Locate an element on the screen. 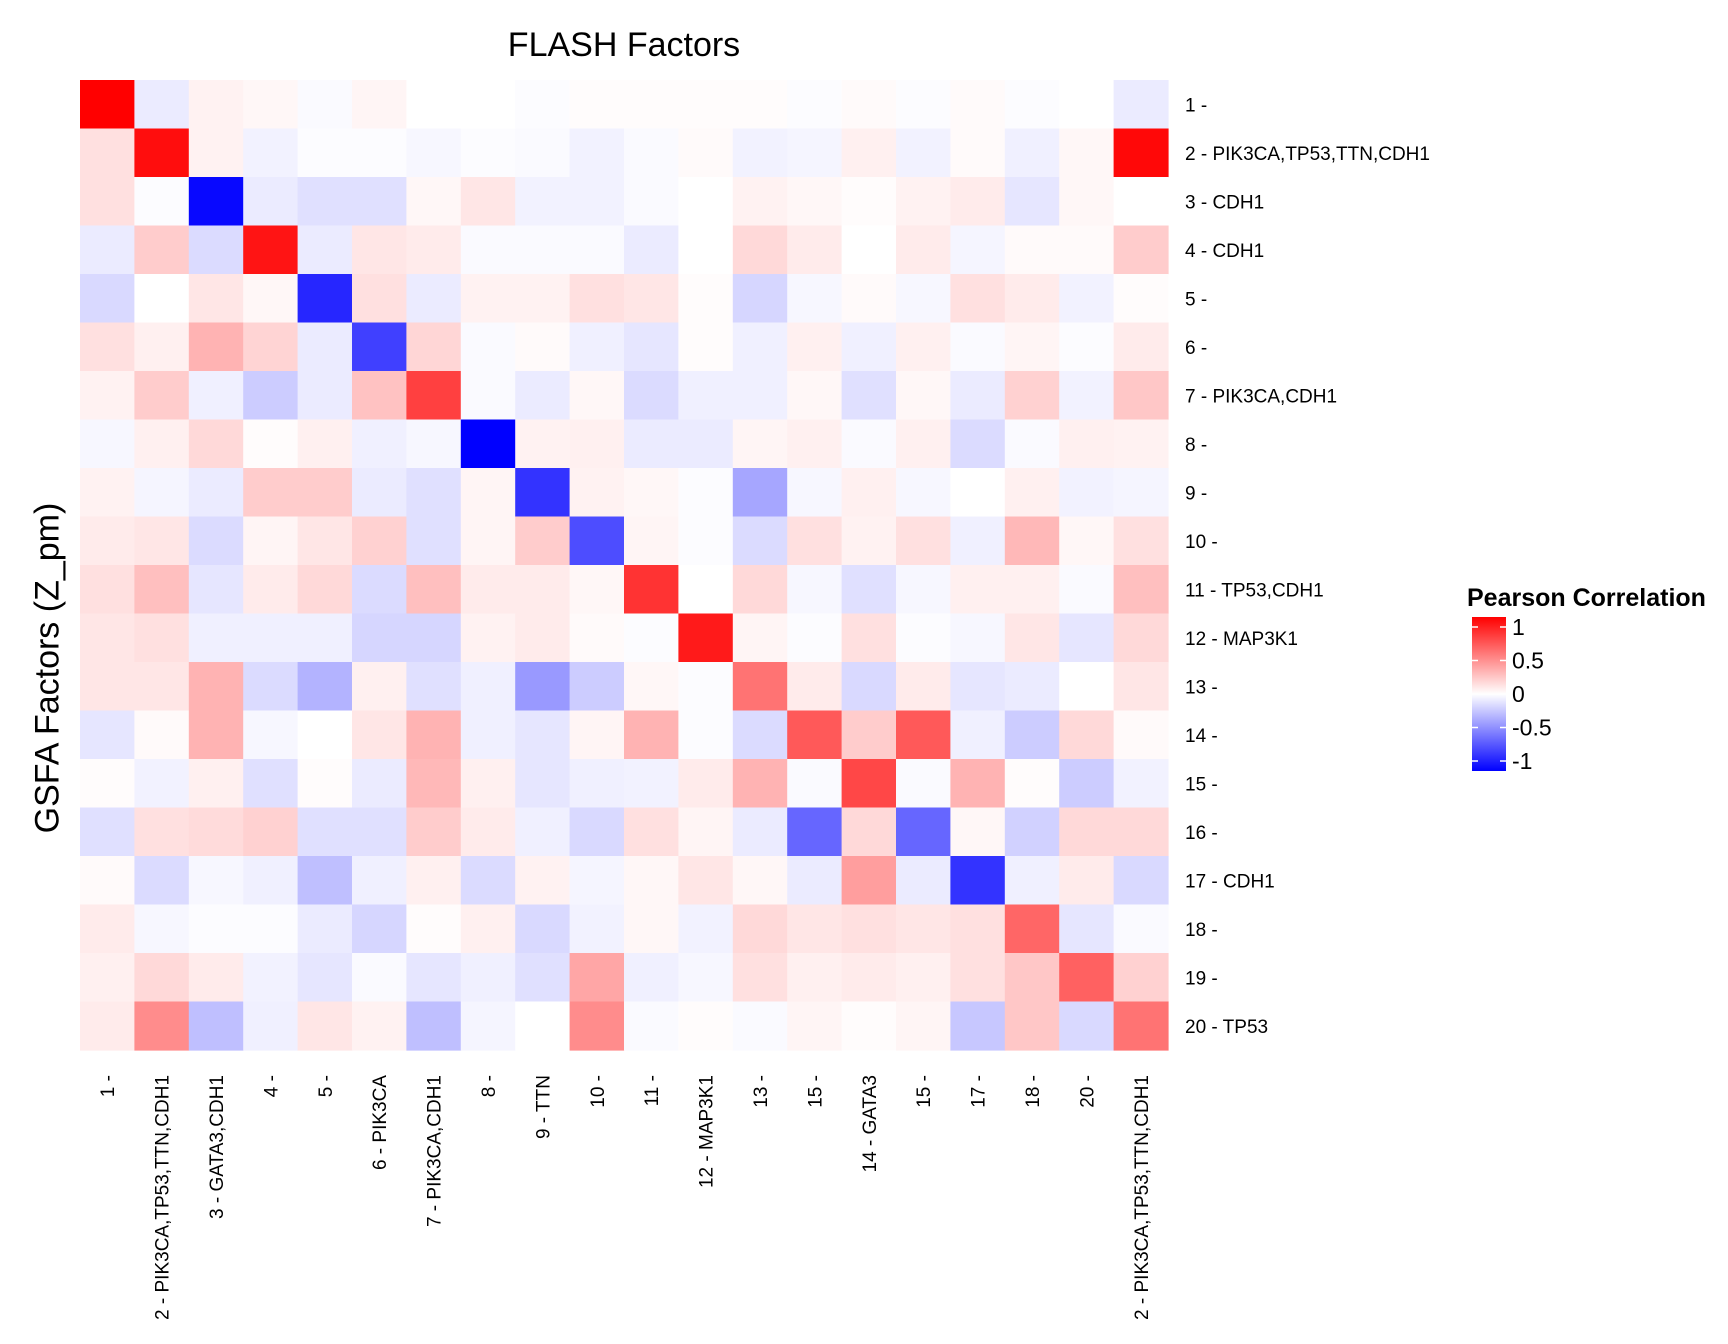 This screenshot has width=1728, height=1344. y-tick-label: 12 - MAP3K1 is located at coordinates (1241, 639).